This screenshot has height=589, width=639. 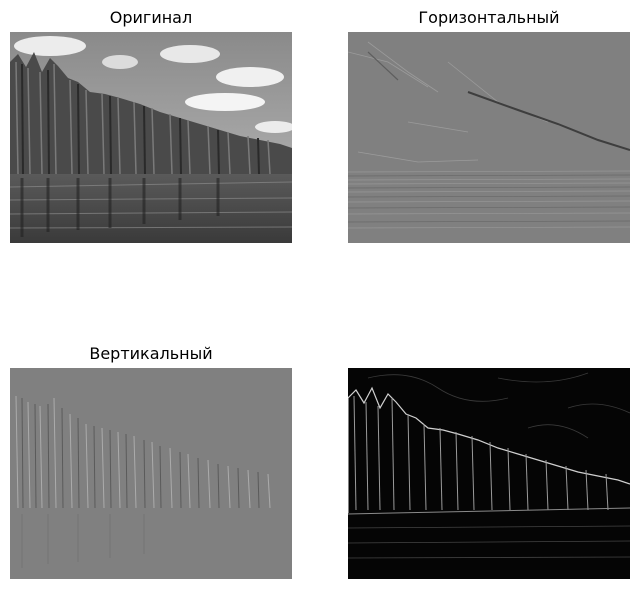 I want to click on panel-title-original: Оригинал, so click(x=151, y=17).